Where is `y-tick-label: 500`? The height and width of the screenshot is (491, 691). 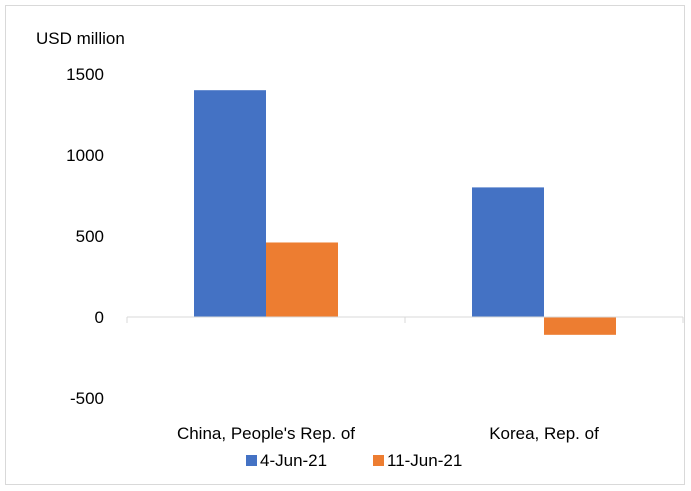 y-tick-label: 500 is located at coordinates (90, 236).